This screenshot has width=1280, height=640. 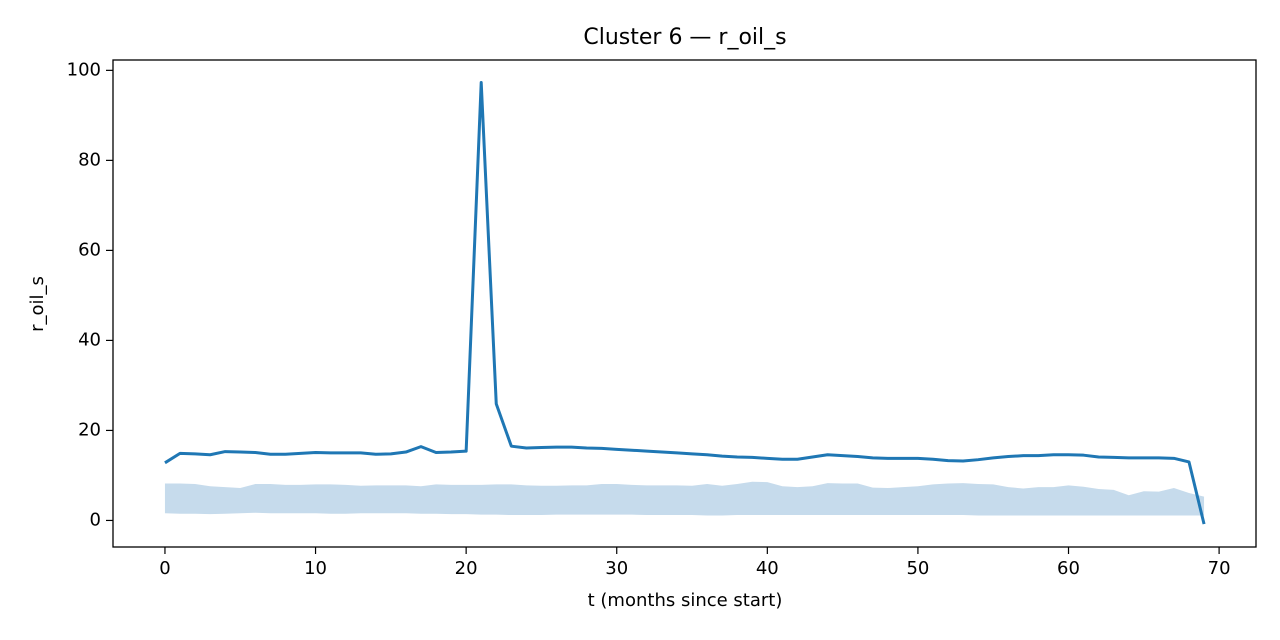 What do you see at coordinates (84, 69) in the screenshot?
I see `y-tick-label: 100` at bounding box center [84, 69].